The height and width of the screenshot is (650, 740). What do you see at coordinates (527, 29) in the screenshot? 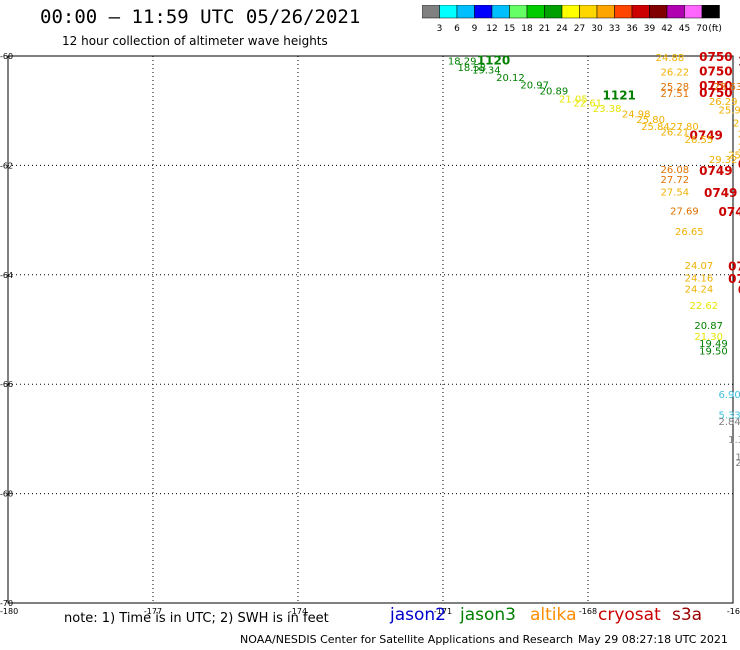
I see `colorbar-label: 18` at bounding box center [527, 29].